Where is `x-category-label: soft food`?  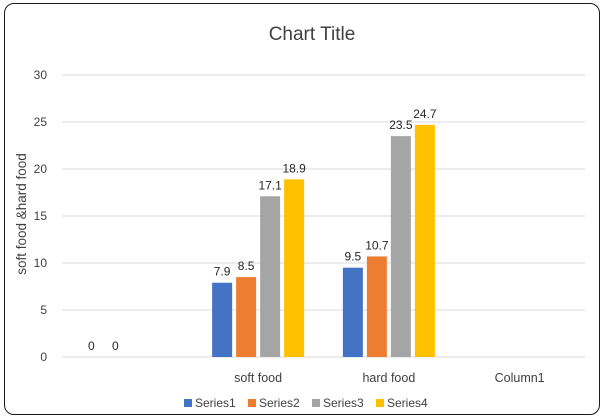
x-category-label: soft food is located at coordinates (258, 378).